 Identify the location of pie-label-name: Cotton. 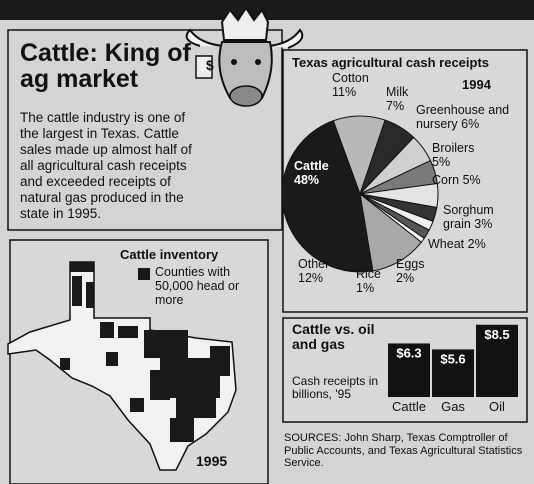
(350, 78).